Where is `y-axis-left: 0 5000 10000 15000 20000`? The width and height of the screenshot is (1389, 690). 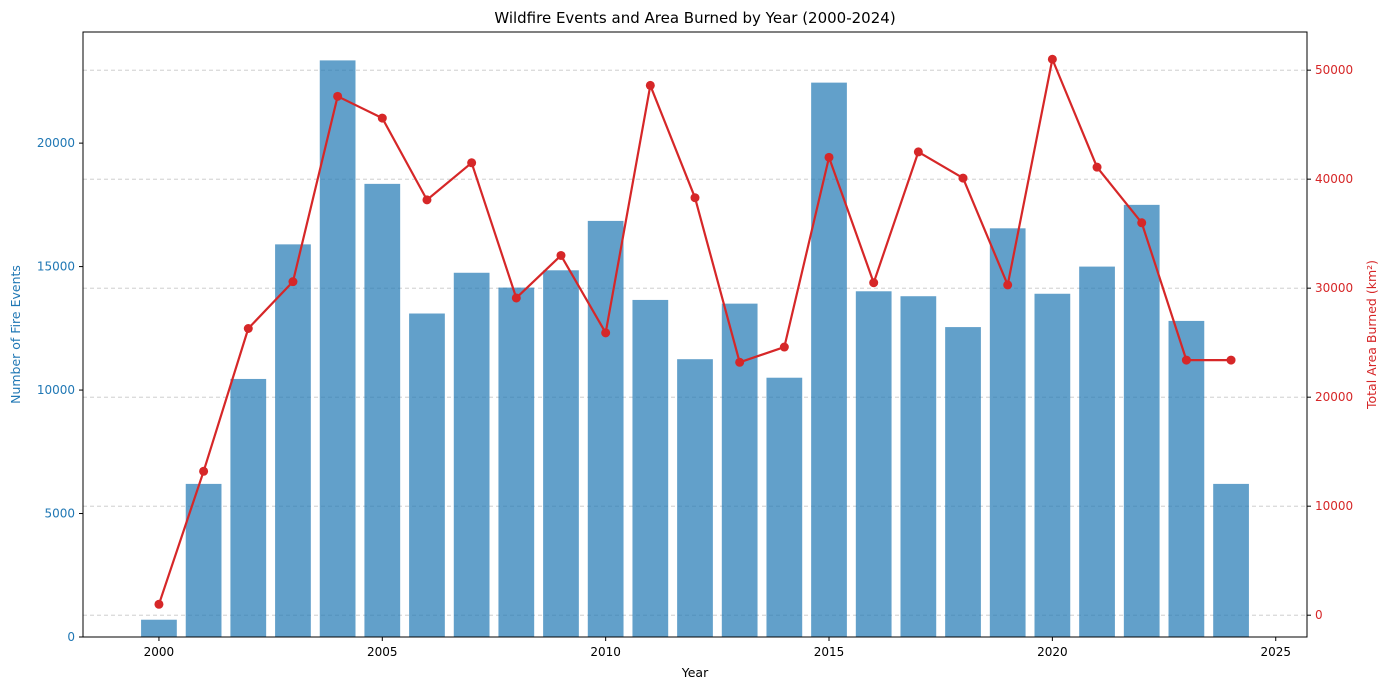
y-axis-left: 0 5000 10000 15000 20000 is located at coordinates (60, 390).